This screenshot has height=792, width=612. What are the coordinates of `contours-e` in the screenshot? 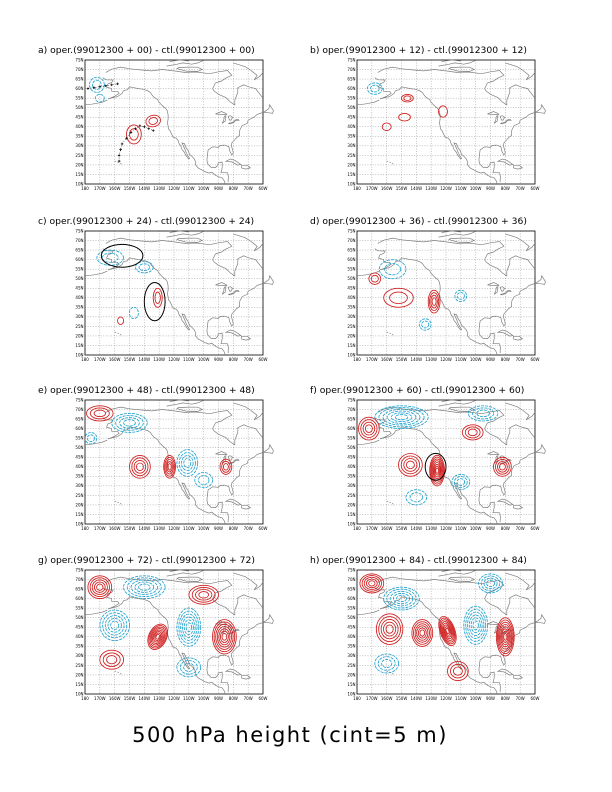 It's located at (159, 447).